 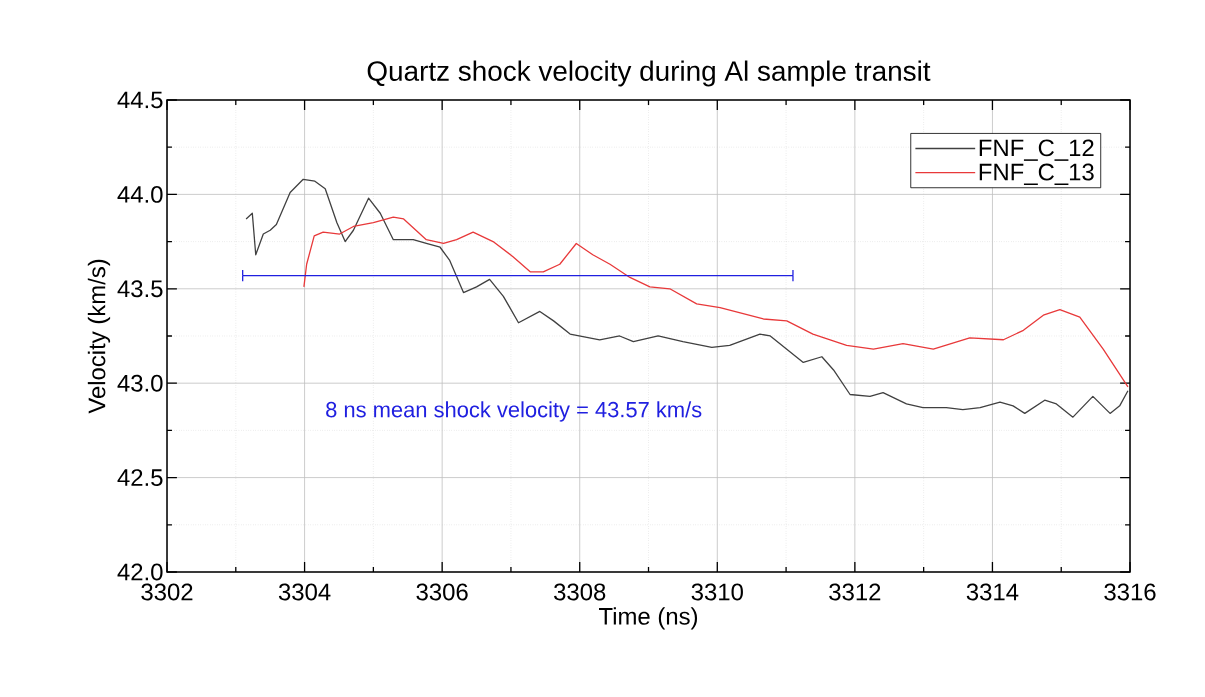 I want to click on y-tick-label: 44.5, so click(x=140, y=100).